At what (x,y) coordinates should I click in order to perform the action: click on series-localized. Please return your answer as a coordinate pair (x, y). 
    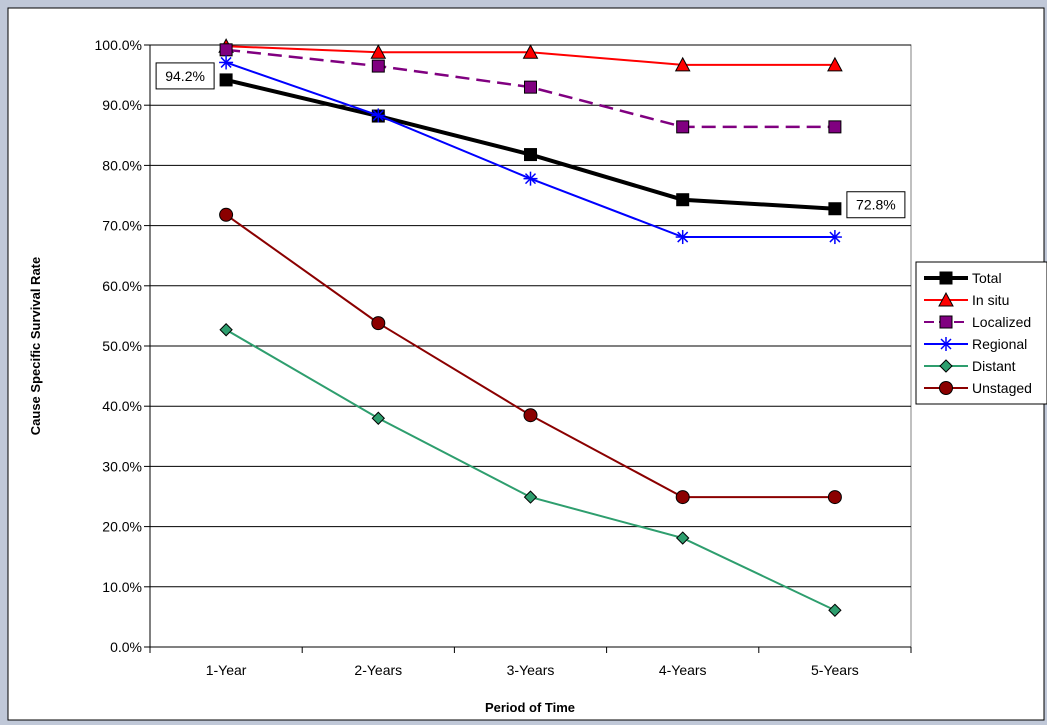
    Looking at the image, I should click on (530, 88).